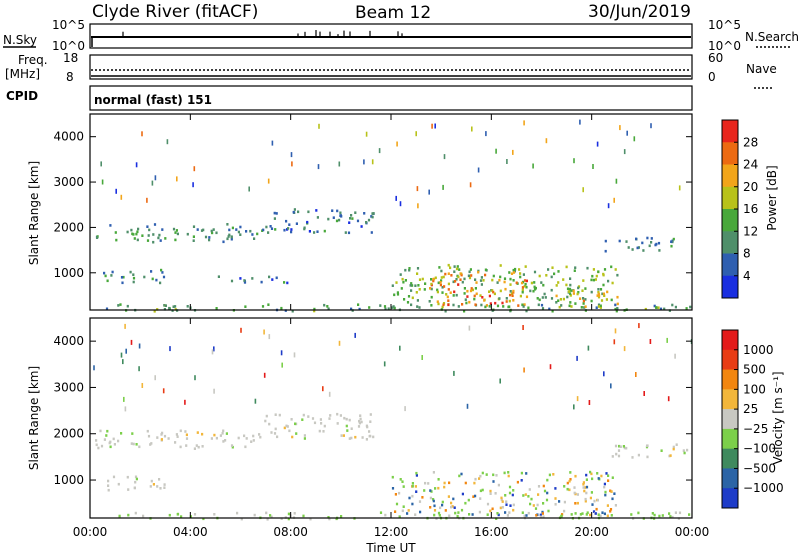 The image size is (800, 554). Describe the element at coordinates (68, 182) in the screenshot. I see `y-tick-label: 3000` at that location.